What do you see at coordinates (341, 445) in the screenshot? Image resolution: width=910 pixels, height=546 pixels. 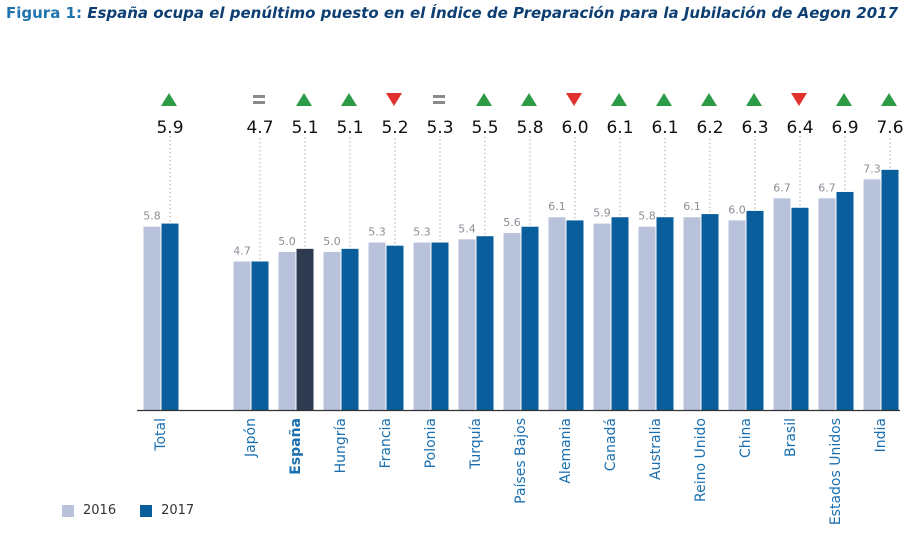 I see `category-label: Hungría` at bounding box center [341, 445].